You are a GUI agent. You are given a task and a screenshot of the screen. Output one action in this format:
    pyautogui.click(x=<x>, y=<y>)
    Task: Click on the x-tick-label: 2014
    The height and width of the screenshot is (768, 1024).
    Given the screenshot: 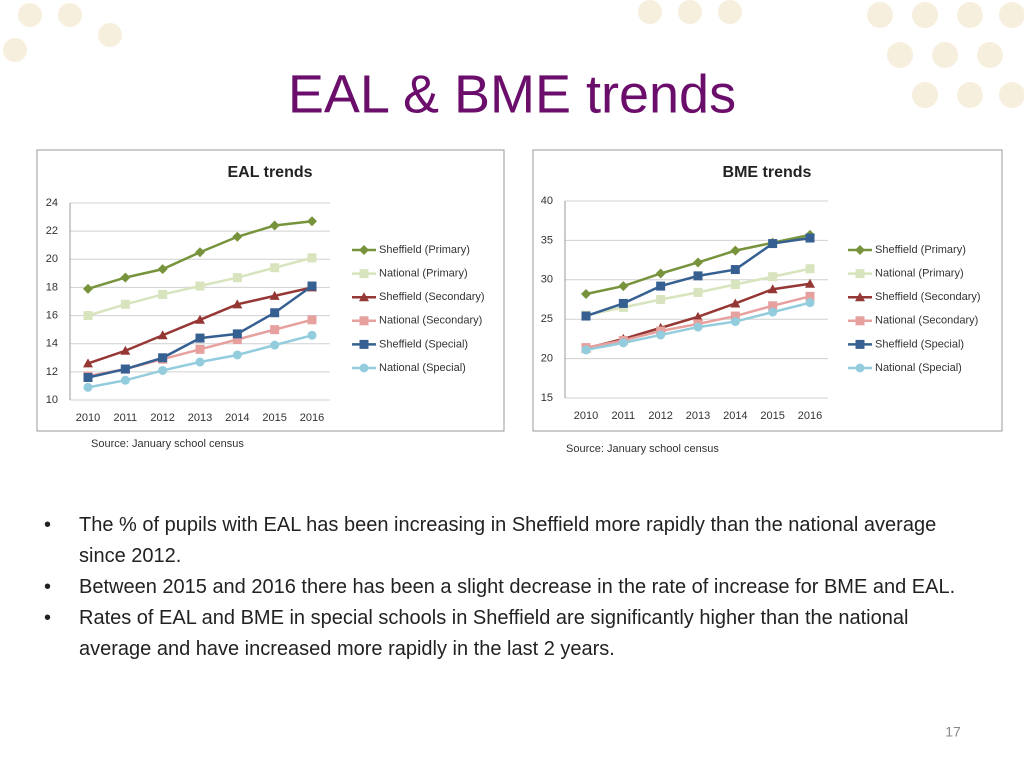 What is the action you would take?
    pyautogui.click(x=237, y=418)
    